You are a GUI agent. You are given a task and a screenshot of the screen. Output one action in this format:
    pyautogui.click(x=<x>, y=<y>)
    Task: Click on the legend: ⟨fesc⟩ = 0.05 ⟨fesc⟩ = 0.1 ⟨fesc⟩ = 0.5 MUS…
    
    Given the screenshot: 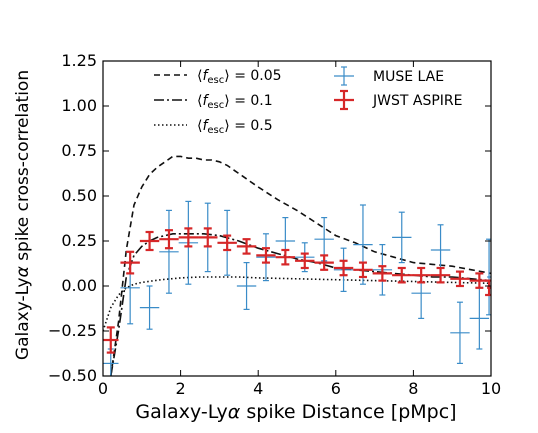 What is the action you would take?
    pyautogui.click(x=308, y=101)
    